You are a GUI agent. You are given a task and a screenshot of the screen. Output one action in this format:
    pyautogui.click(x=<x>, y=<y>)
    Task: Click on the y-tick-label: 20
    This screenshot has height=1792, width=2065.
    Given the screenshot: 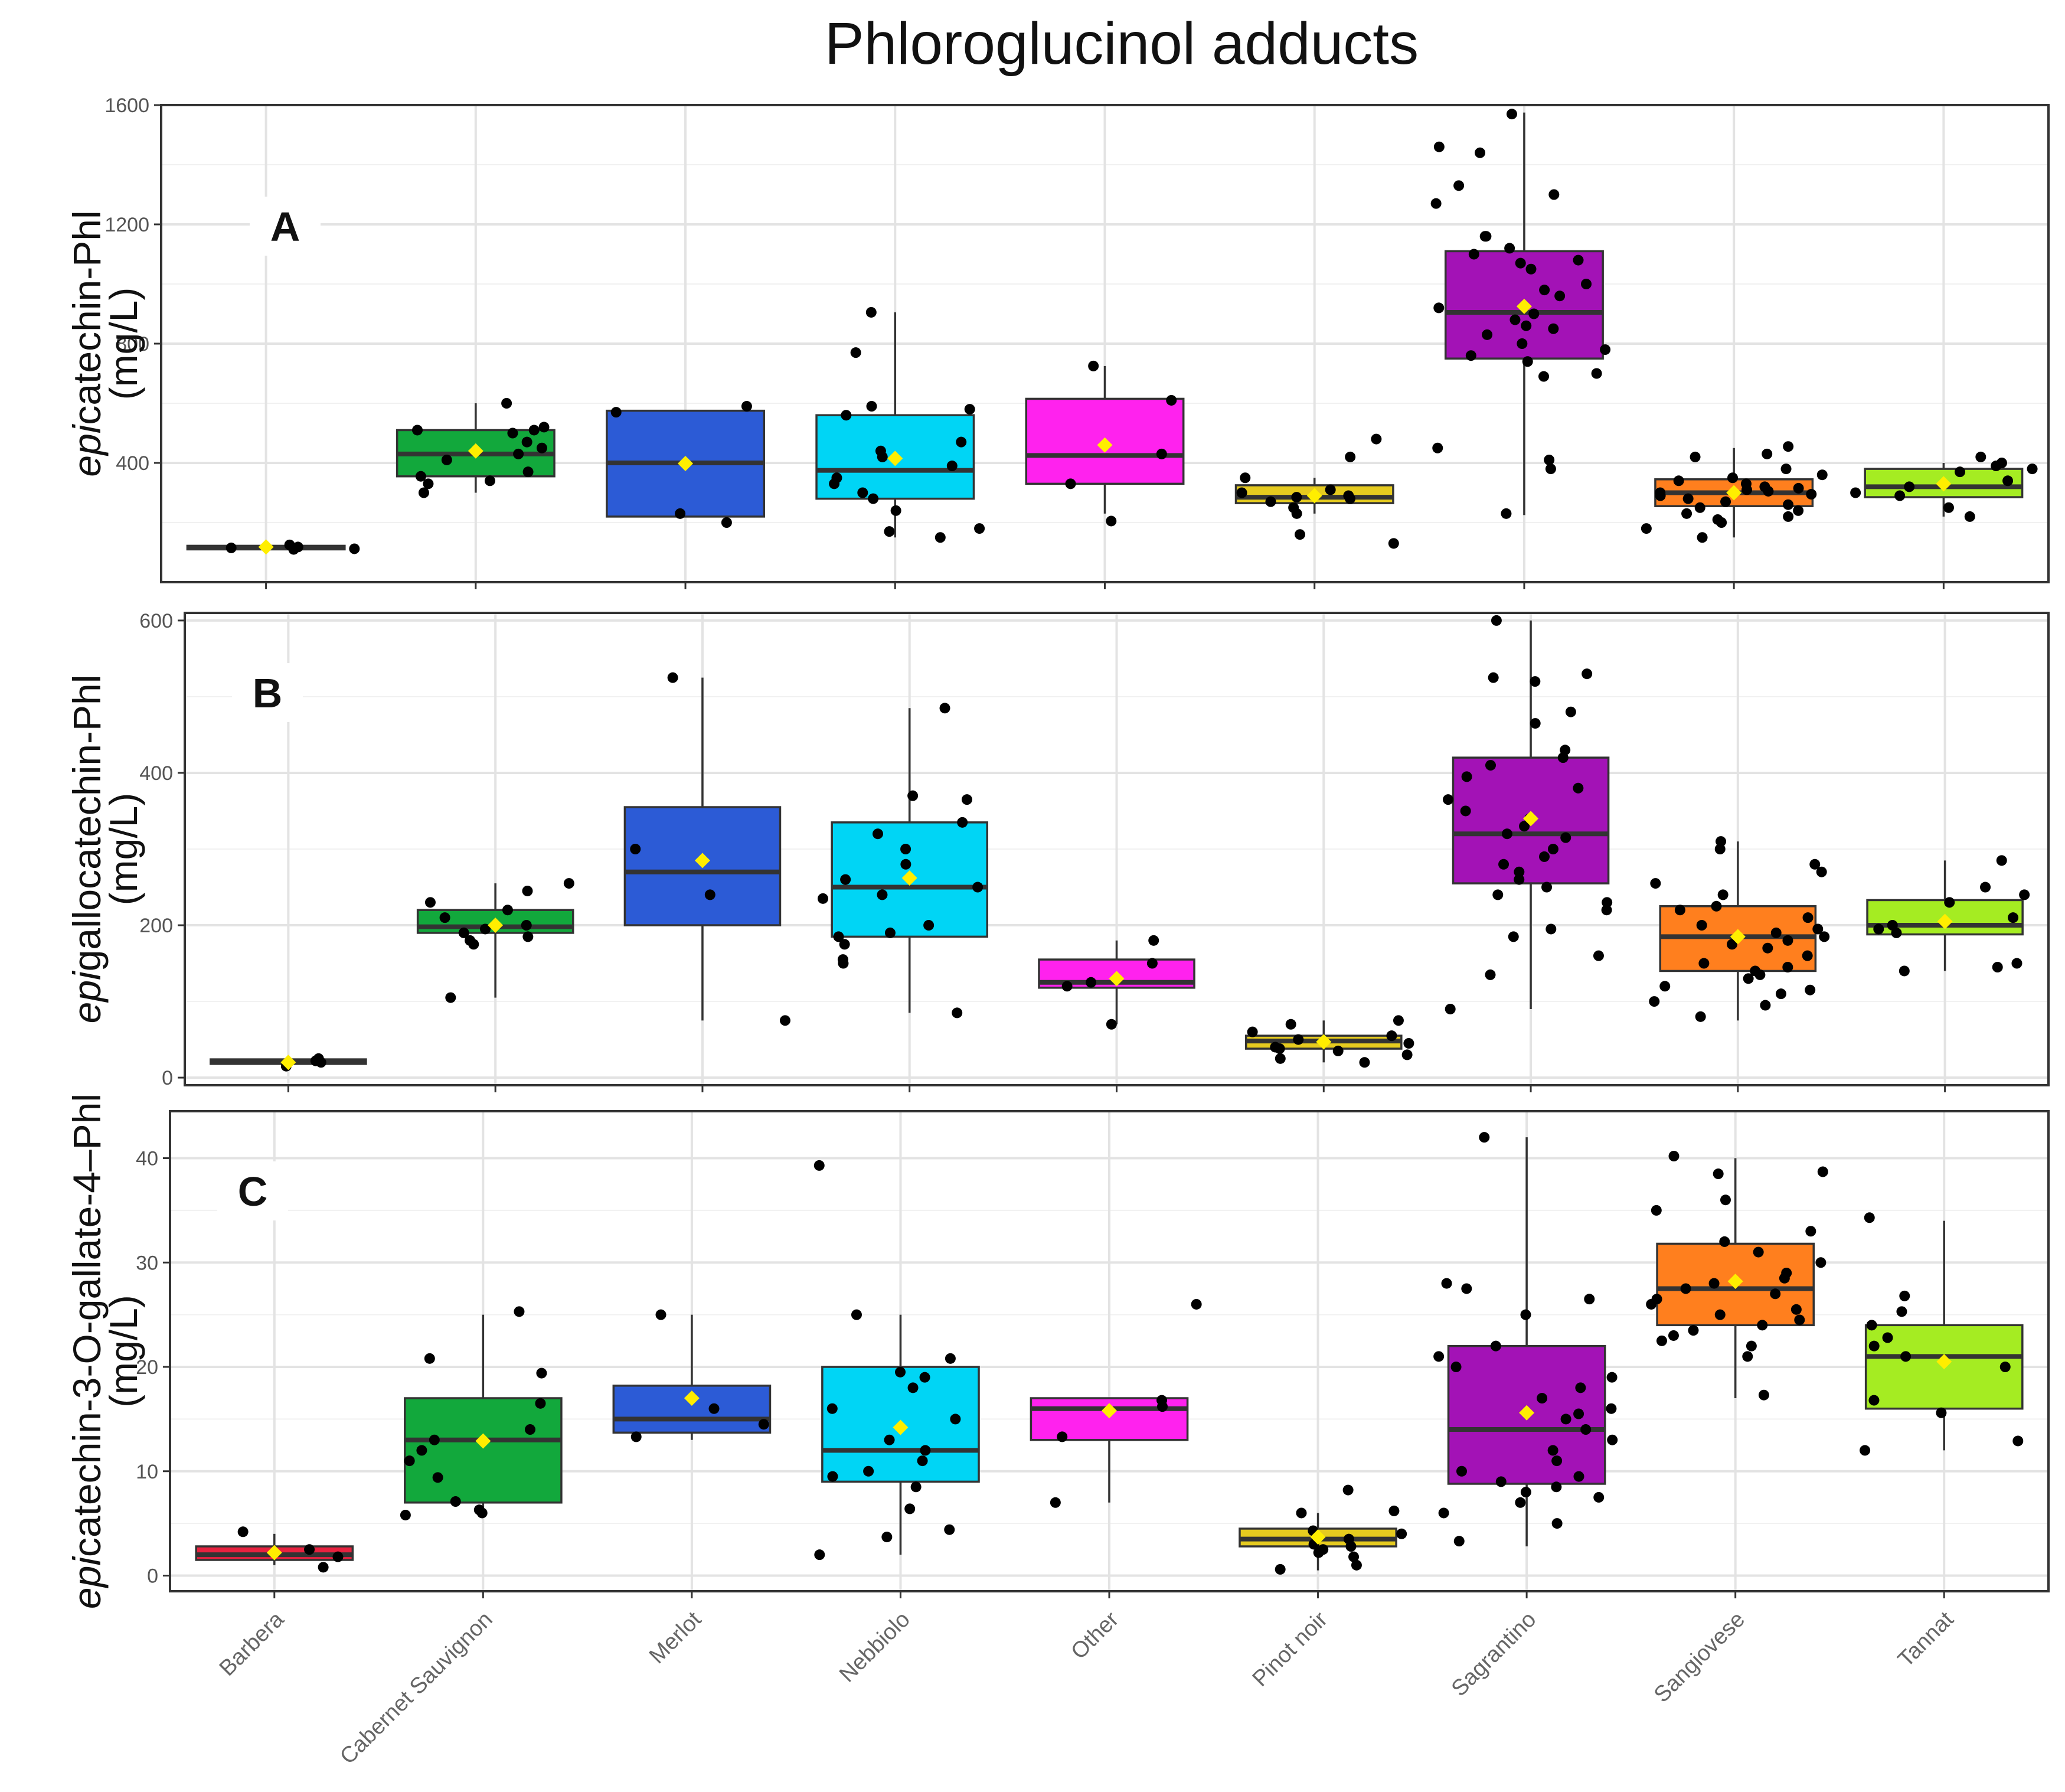 What is the action you would take?
    pyautogui.click(x=147, y=1367)
    